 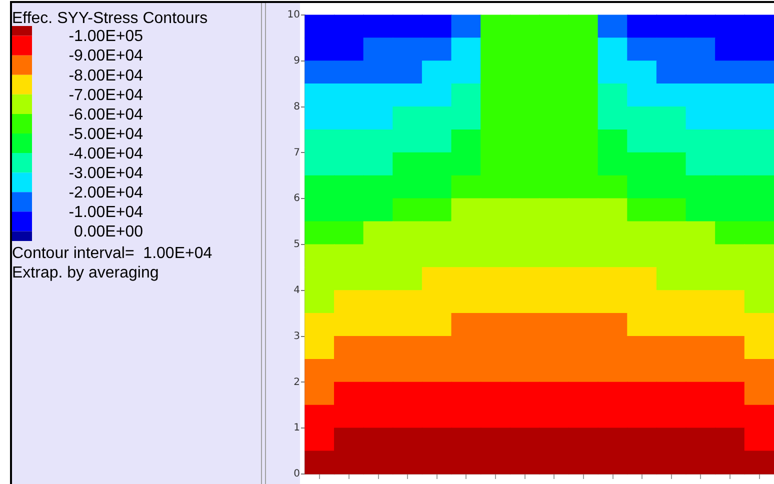 I want to click on color-bar-label: -4.00E+04, so click(x=106, y=153).